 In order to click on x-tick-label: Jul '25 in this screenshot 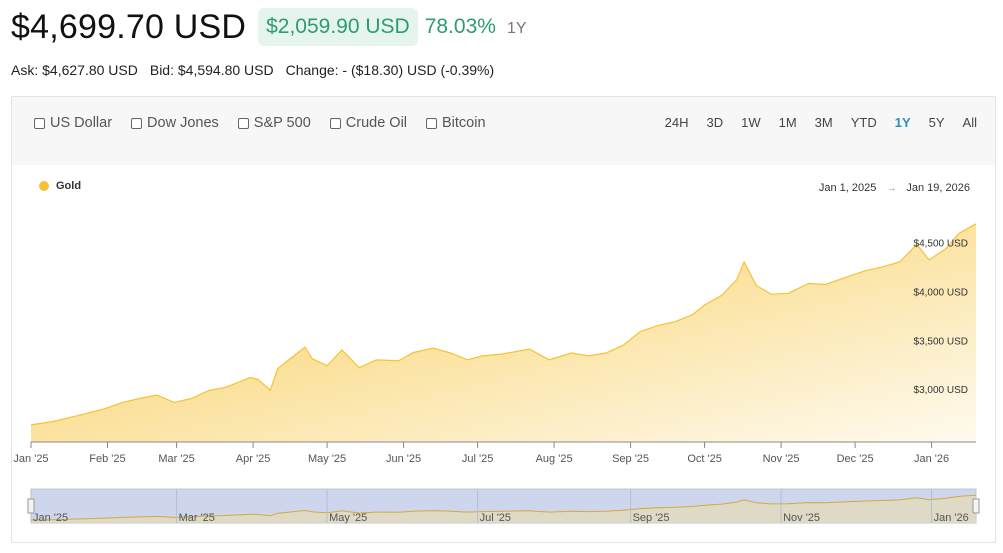, I will do `click(477, 459)`.